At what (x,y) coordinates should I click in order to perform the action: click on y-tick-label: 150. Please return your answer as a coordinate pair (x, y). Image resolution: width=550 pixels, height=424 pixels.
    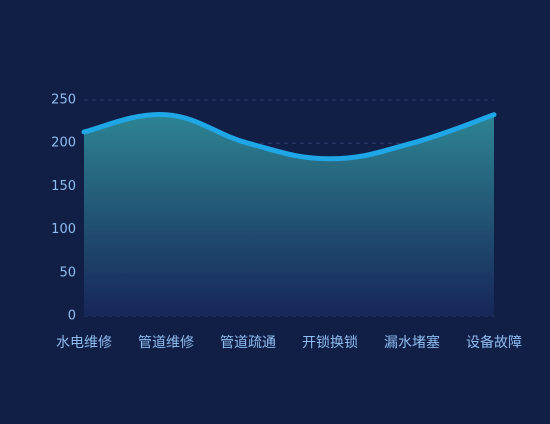
    Looking at the image, I should click on (63, 186).